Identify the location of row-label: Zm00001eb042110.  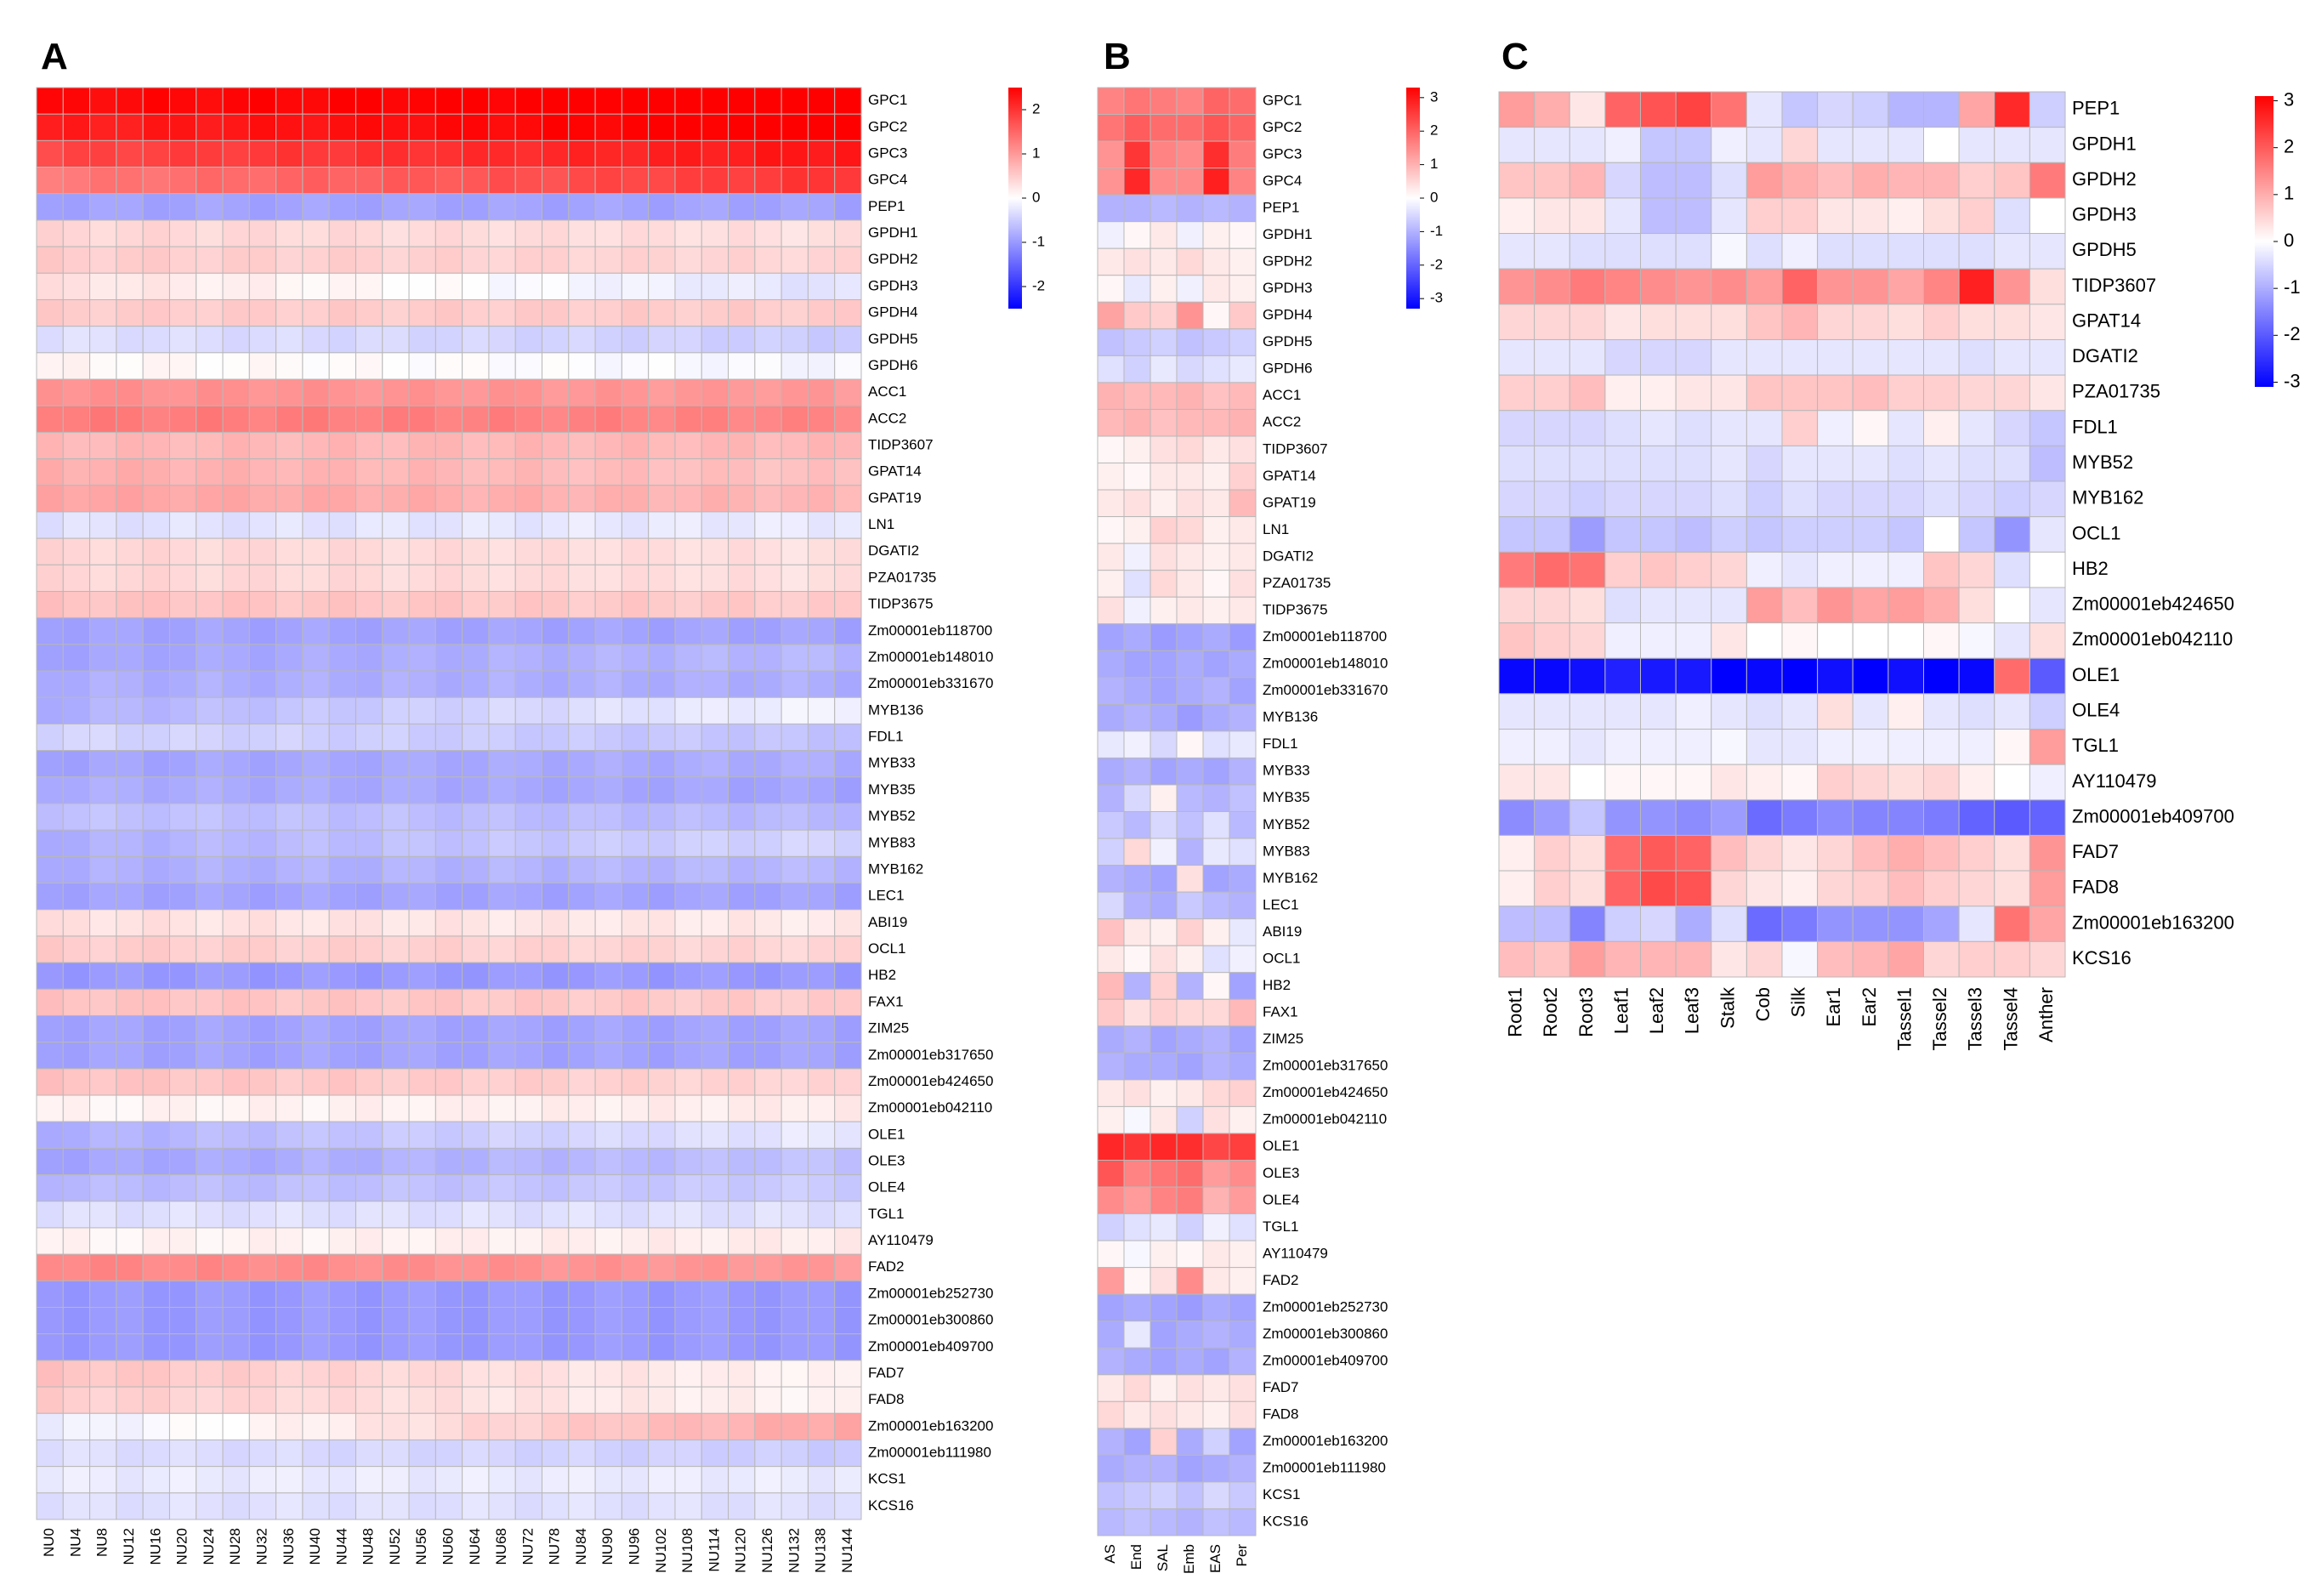
(1325, 1119).